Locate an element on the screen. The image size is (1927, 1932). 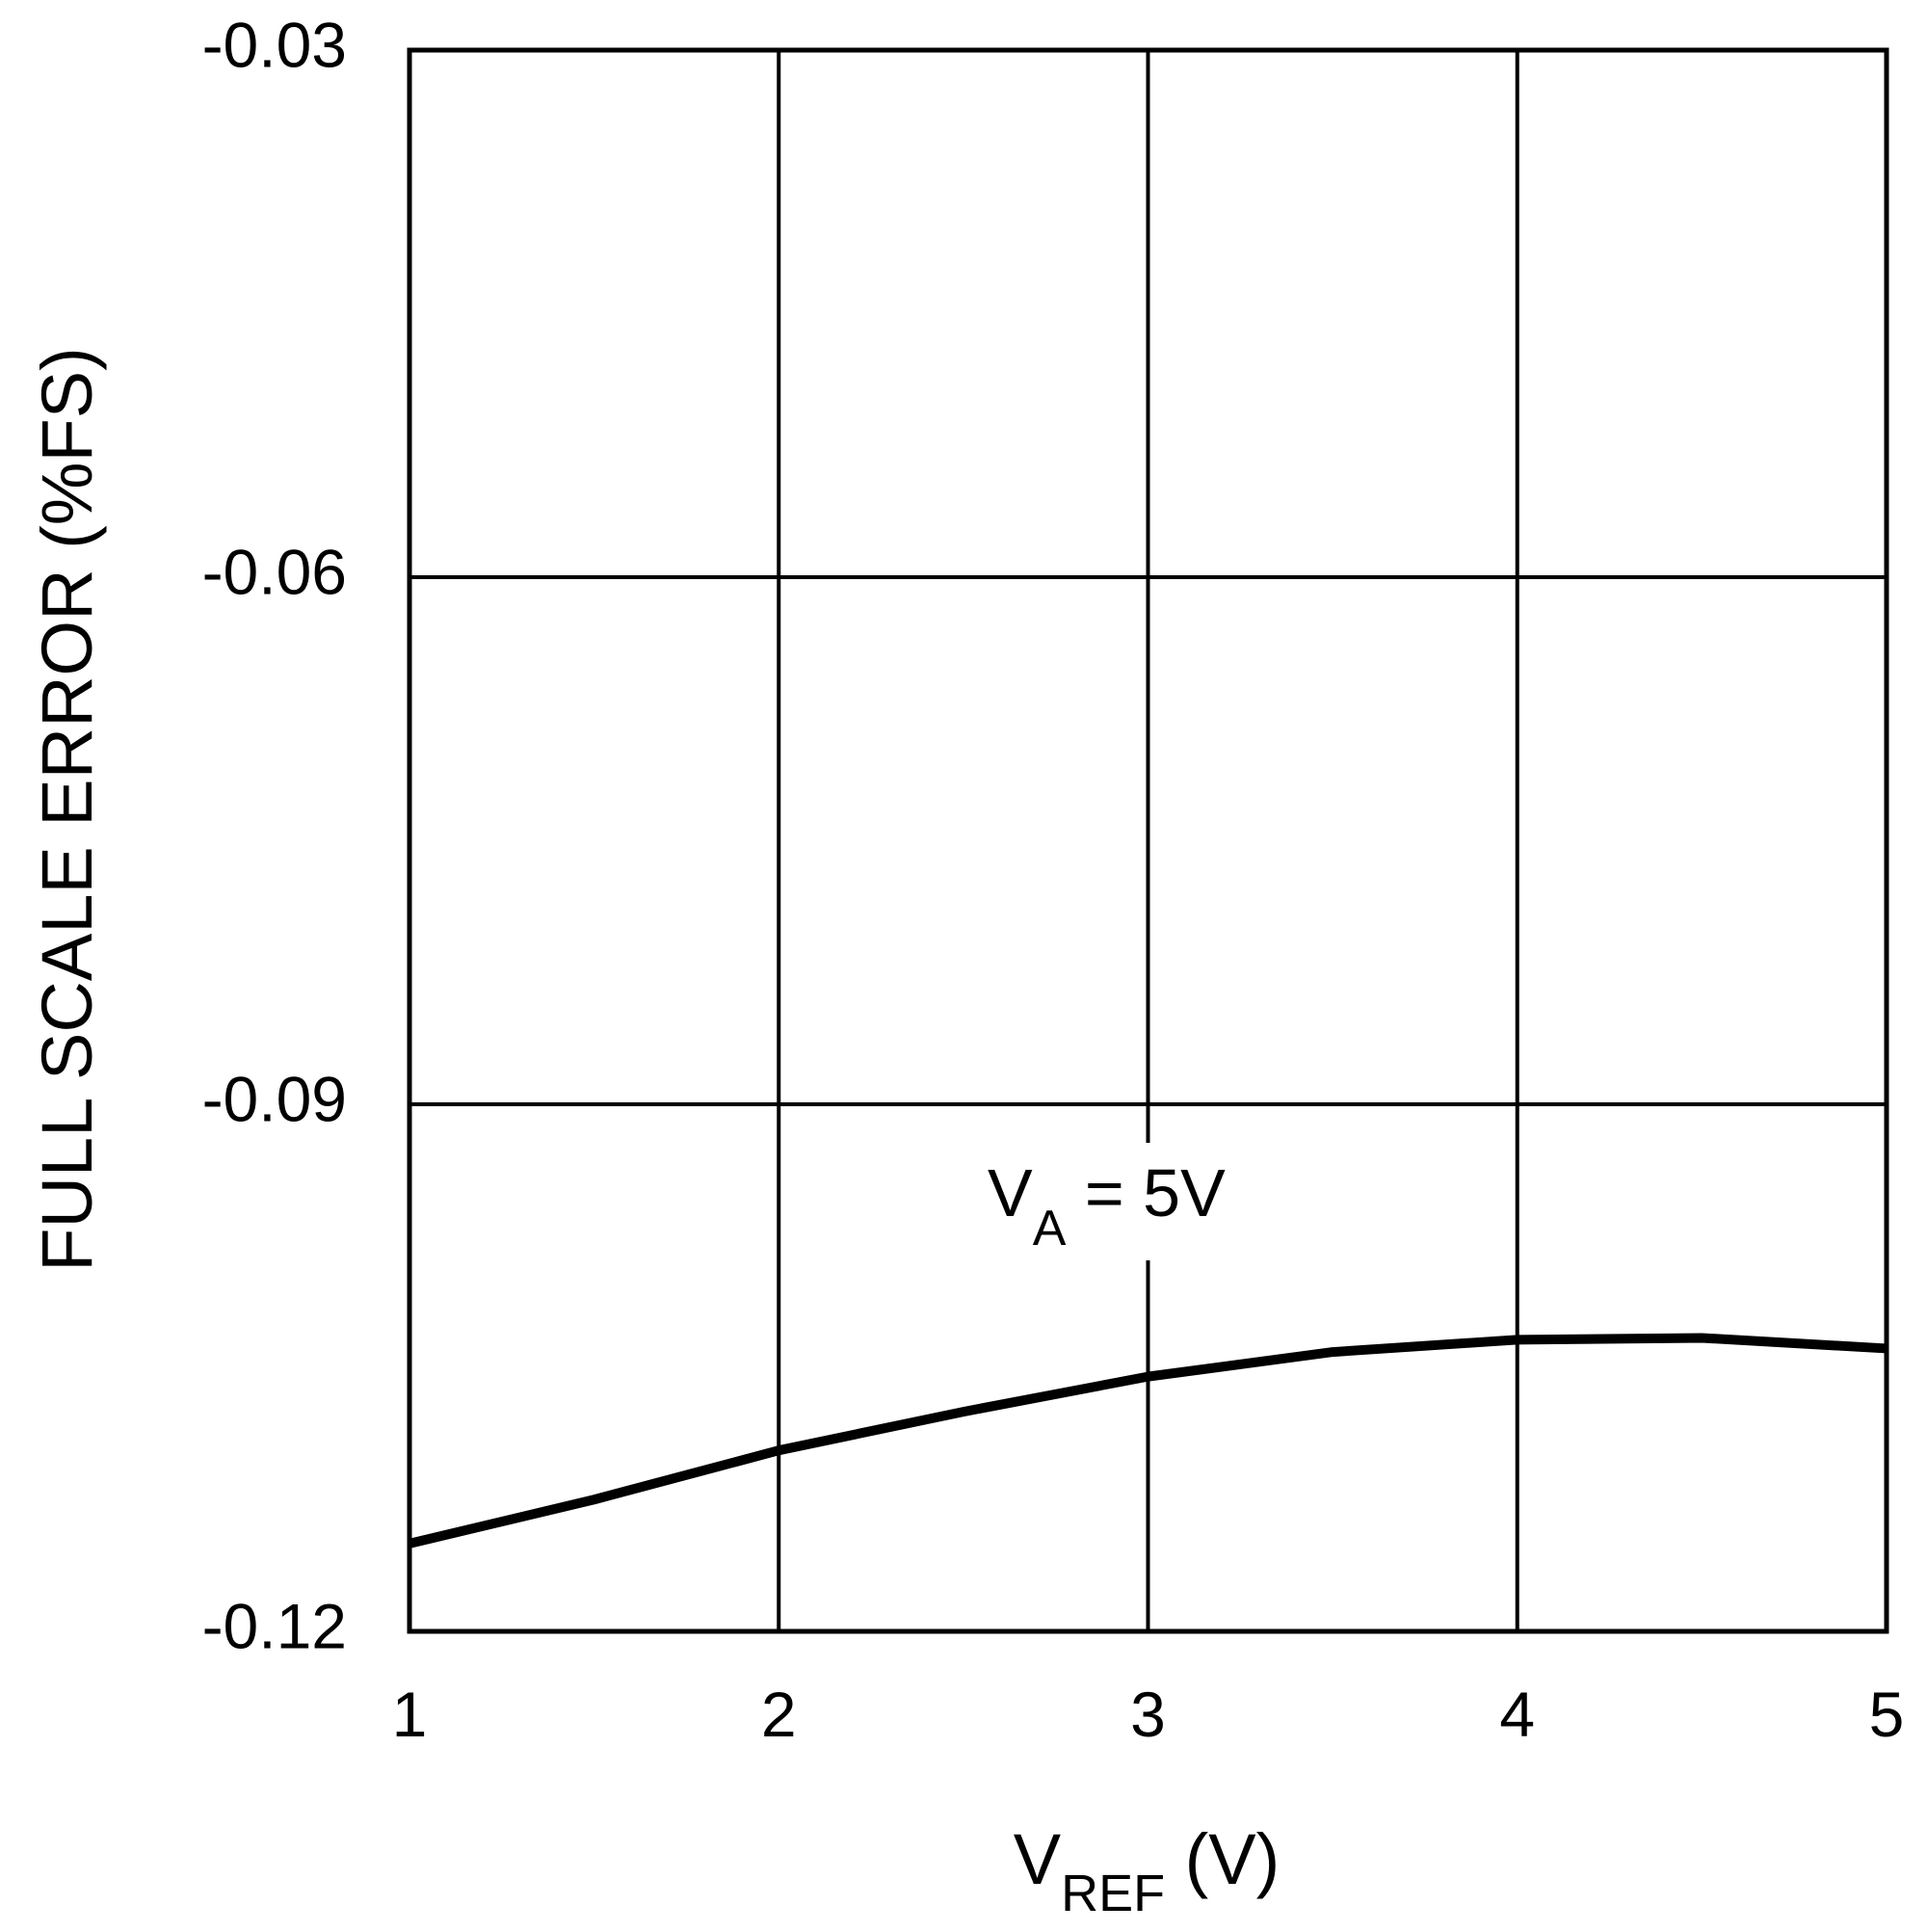
annotation-text: V is located at coordinates (1010, 1193).